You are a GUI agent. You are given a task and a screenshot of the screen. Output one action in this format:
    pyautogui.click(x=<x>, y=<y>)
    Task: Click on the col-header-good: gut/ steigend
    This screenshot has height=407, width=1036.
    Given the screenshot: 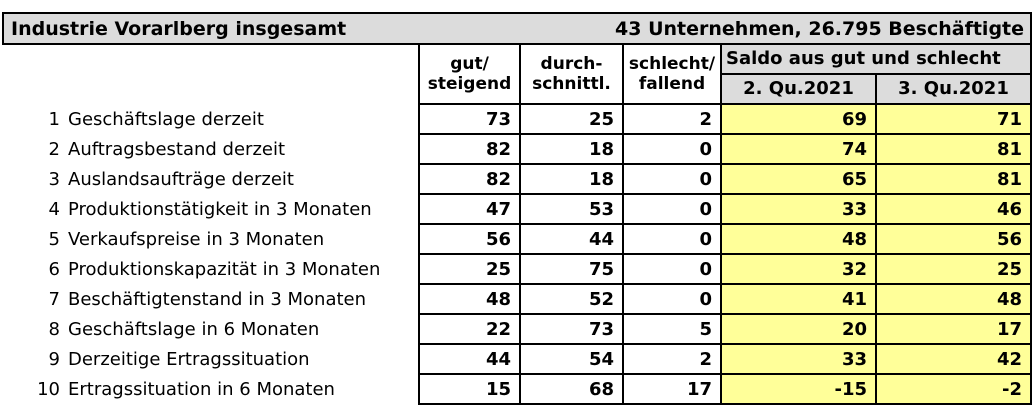 What is the action you would take?
    pyautogui.click(x=469, y=74)
    